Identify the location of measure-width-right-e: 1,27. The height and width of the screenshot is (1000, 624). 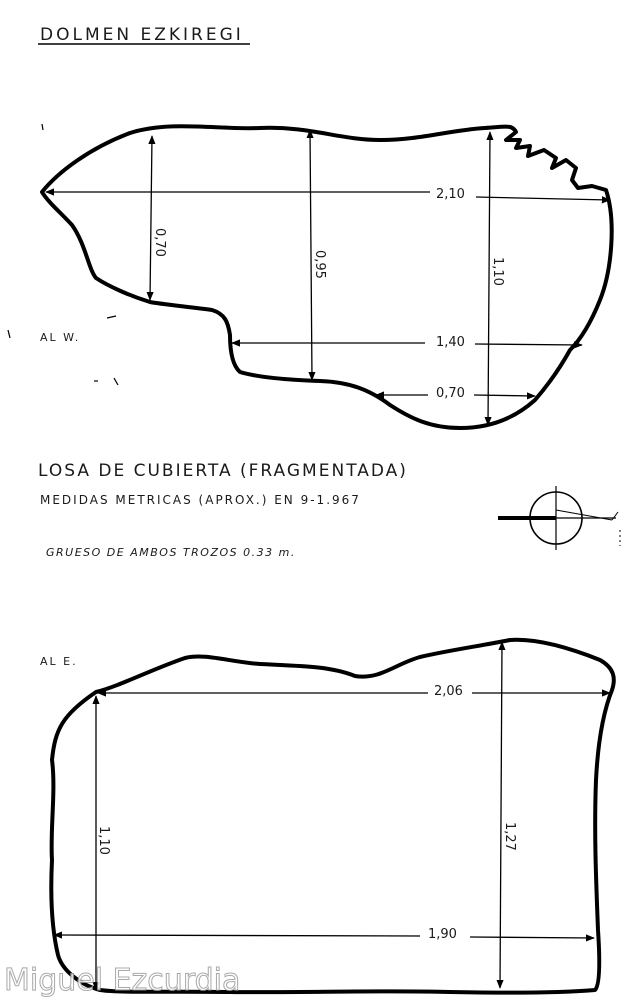
(509, 836).